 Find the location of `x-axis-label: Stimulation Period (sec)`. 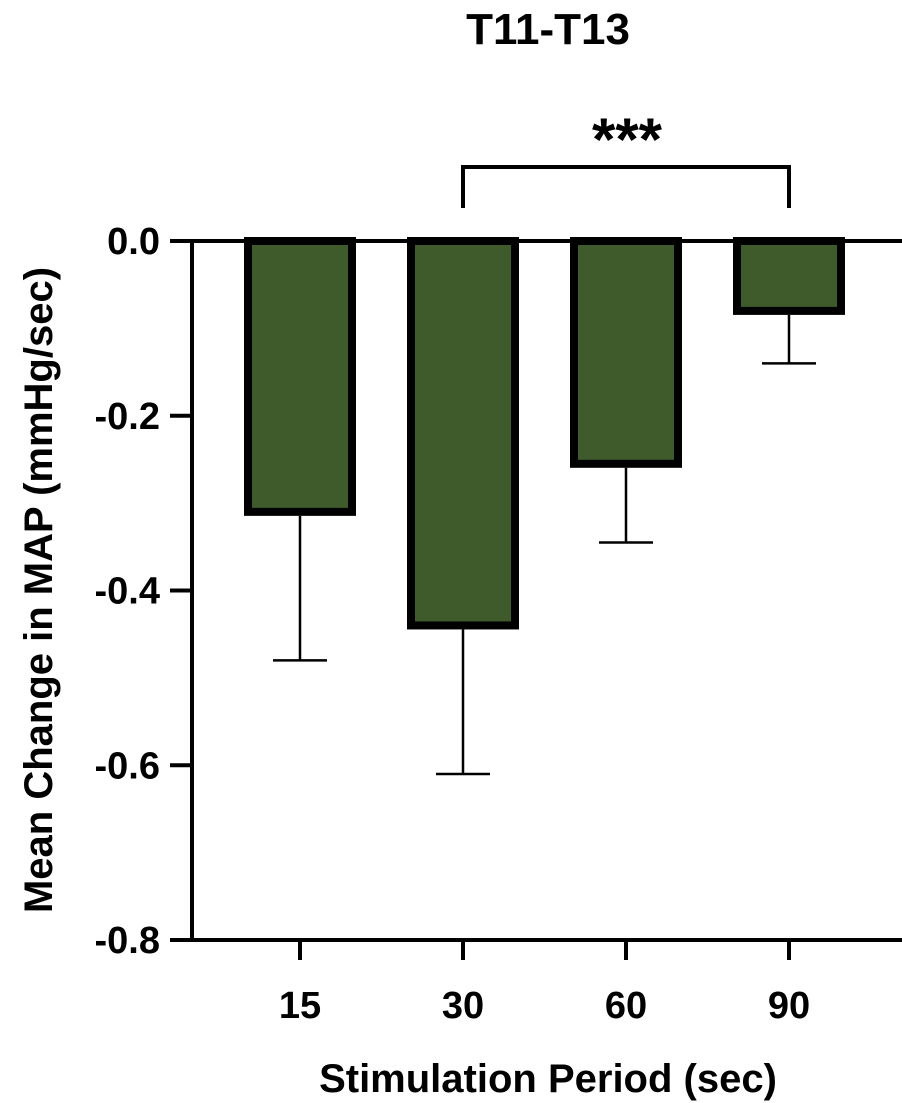

x-axis-label: Stimulation Period (sec) is located at coordinates (548, 1079).